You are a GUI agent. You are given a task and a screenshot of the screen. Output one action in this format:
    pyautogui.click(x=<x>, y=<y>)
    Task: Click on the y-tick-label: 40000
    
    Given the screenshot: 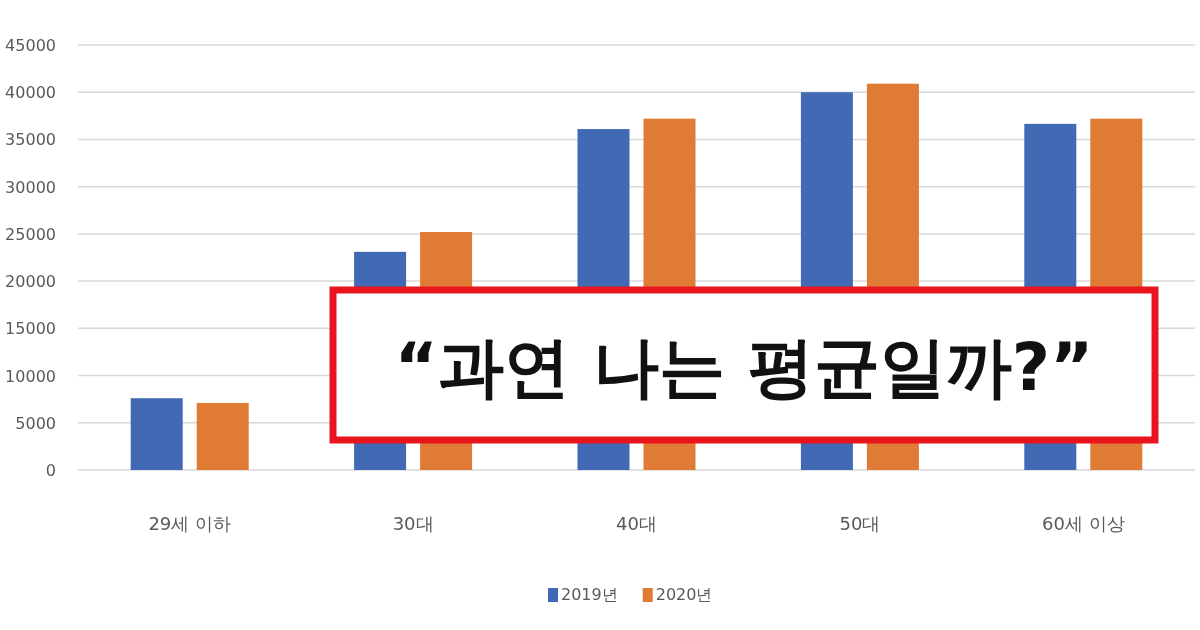 What is the action you would take?
    pyautogui.click(x=30, y=93)
    